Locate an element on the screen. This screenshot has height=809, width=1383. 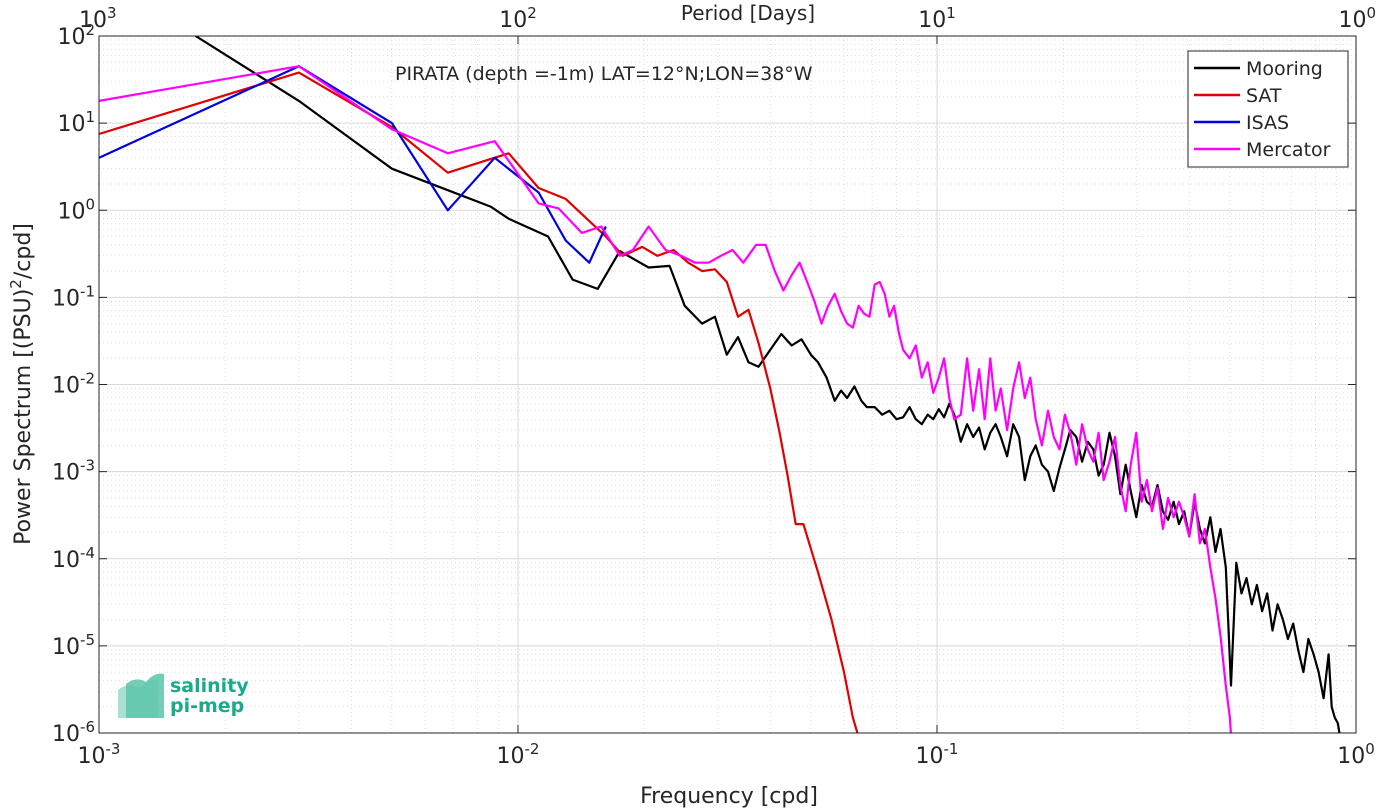
top-tick-label: 10⁰ is located at coordinates (1357, 18).